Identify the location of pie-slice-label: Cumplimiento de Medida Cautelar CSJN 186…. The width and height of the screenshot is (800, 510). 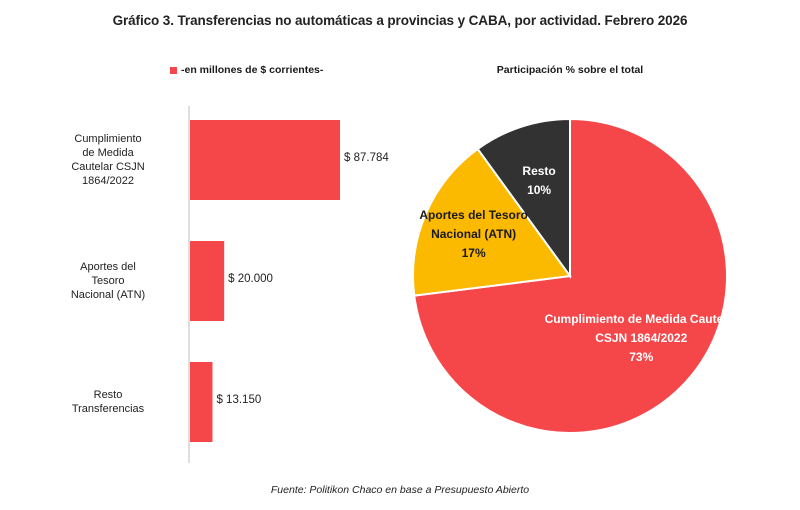
(641, 338).